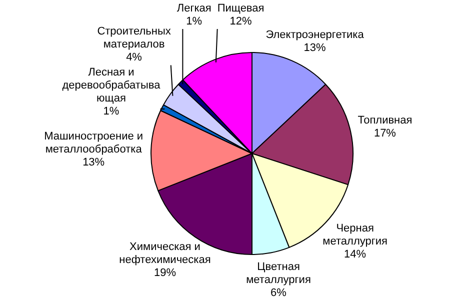 This screenshot has height=301, width=453. Describe the element at coordinates (278, 292) in the screenshot. I see `data-label: 6%` at that location.